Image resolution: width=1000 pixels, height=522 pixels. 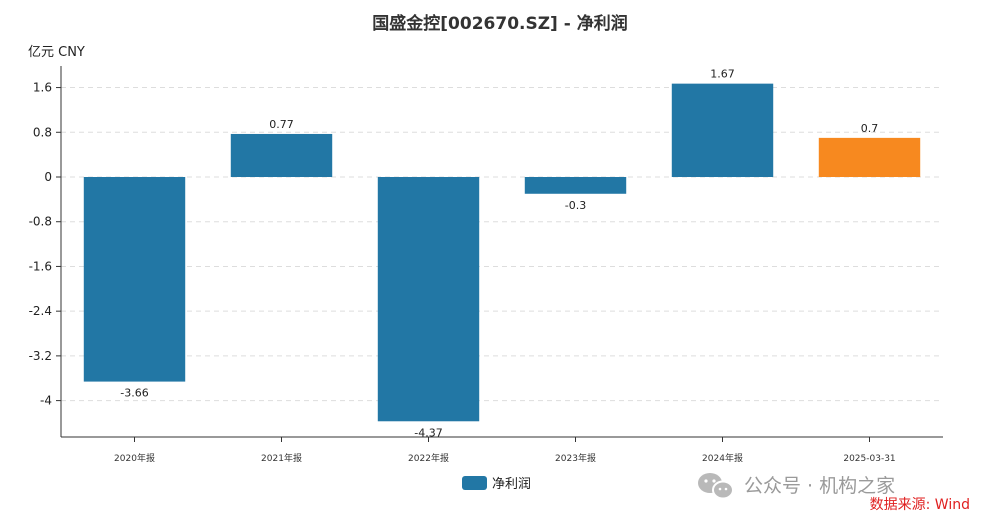 I want to click on x-tick-label: 2020年报, so click(x=134, y=458).